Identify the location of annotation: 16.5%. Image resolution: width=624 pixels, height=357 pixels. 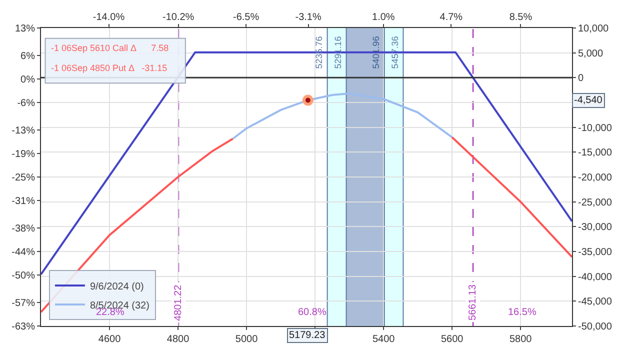
(522, 312).